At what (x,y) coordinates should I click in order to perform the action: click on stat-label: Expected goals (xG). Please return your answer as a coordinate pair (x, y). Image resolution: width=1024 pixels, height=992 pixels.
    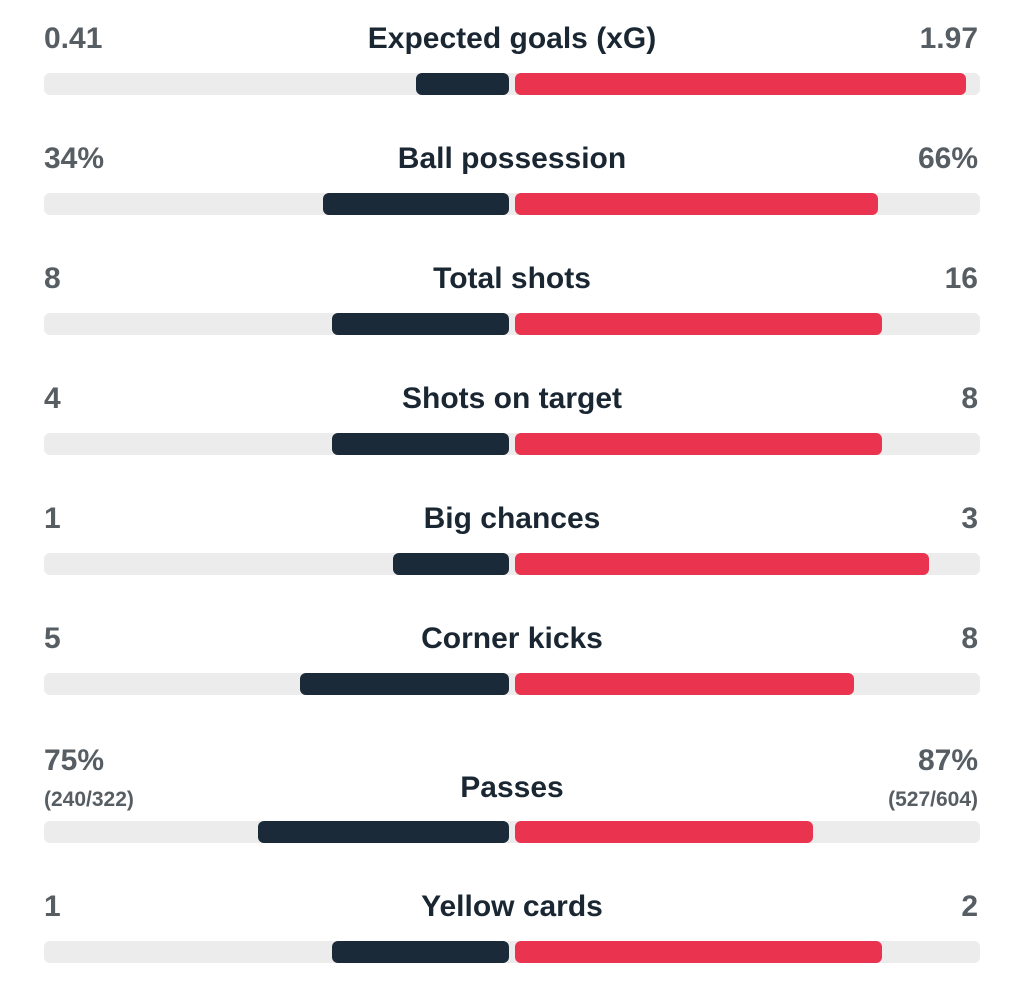
    Looking at the image, I should click on (512, 38).